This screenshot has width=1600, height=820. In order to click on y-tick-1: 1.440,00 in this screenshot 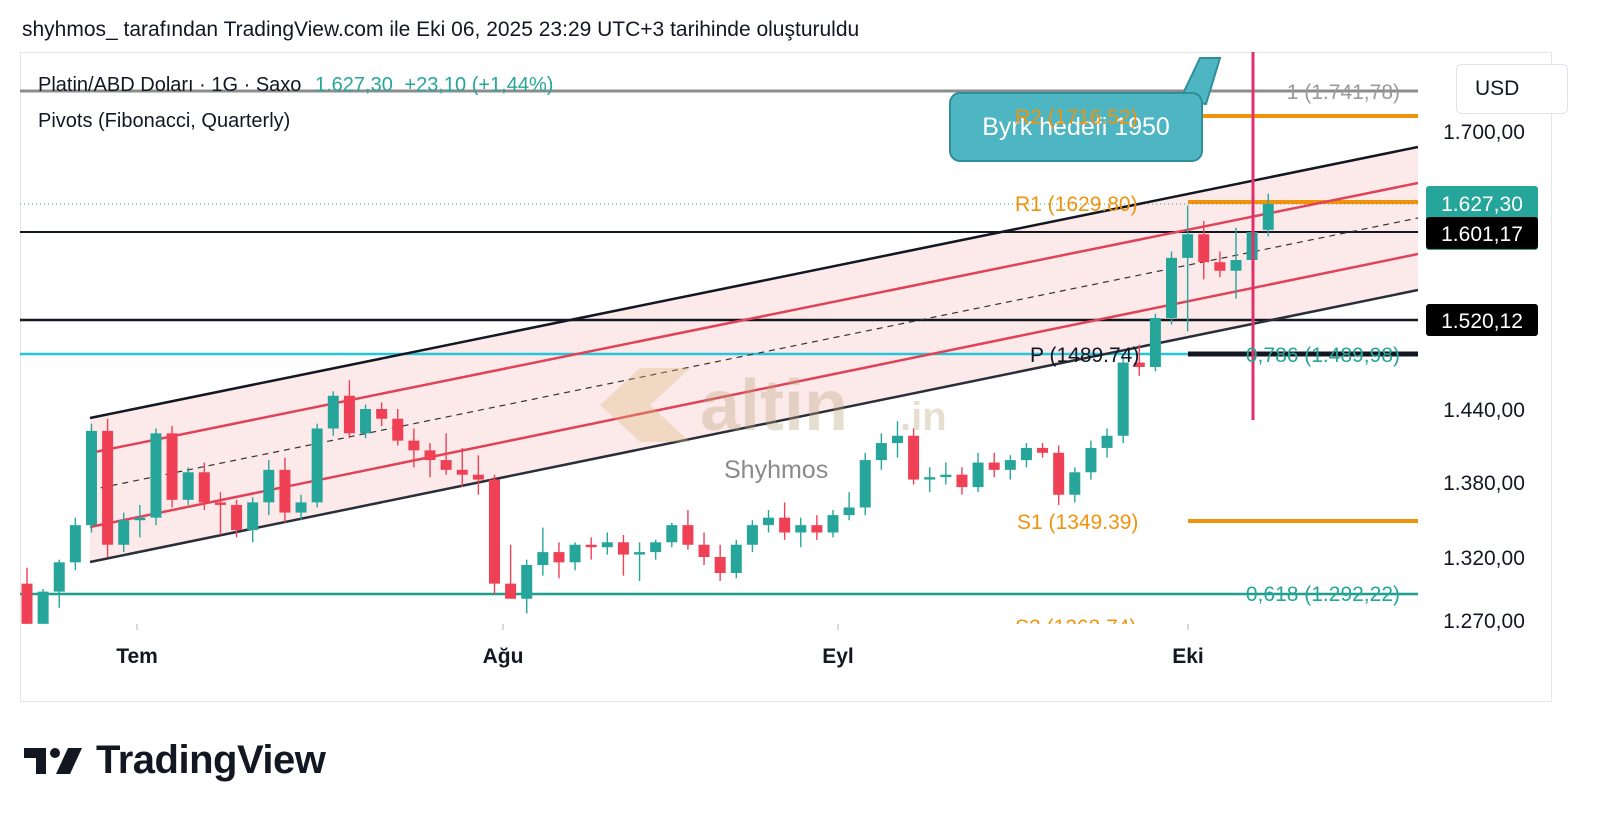, I will do `click(1484, 410)`.